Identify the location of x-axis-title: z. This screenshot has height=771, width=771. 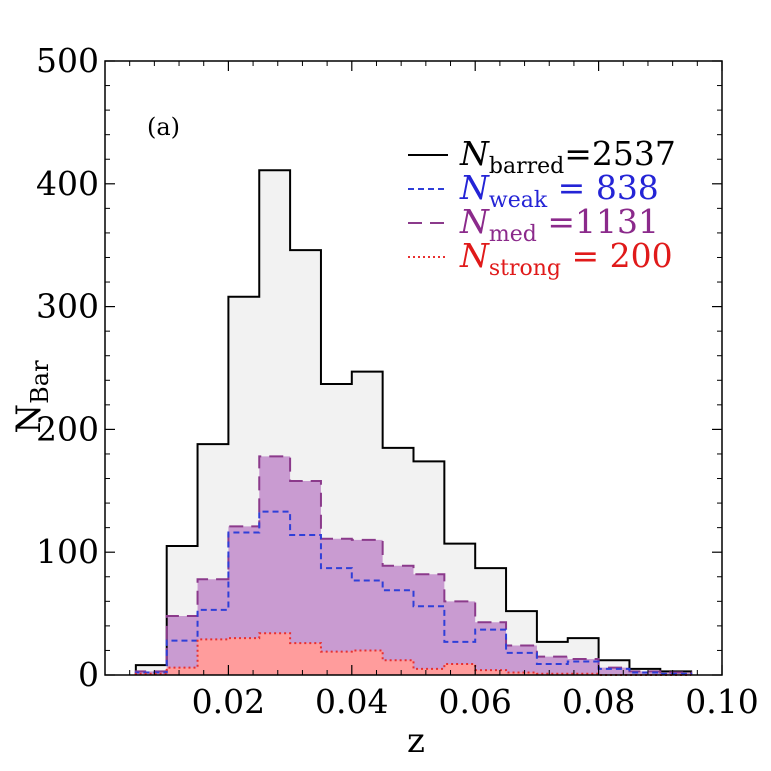
(416, 741).